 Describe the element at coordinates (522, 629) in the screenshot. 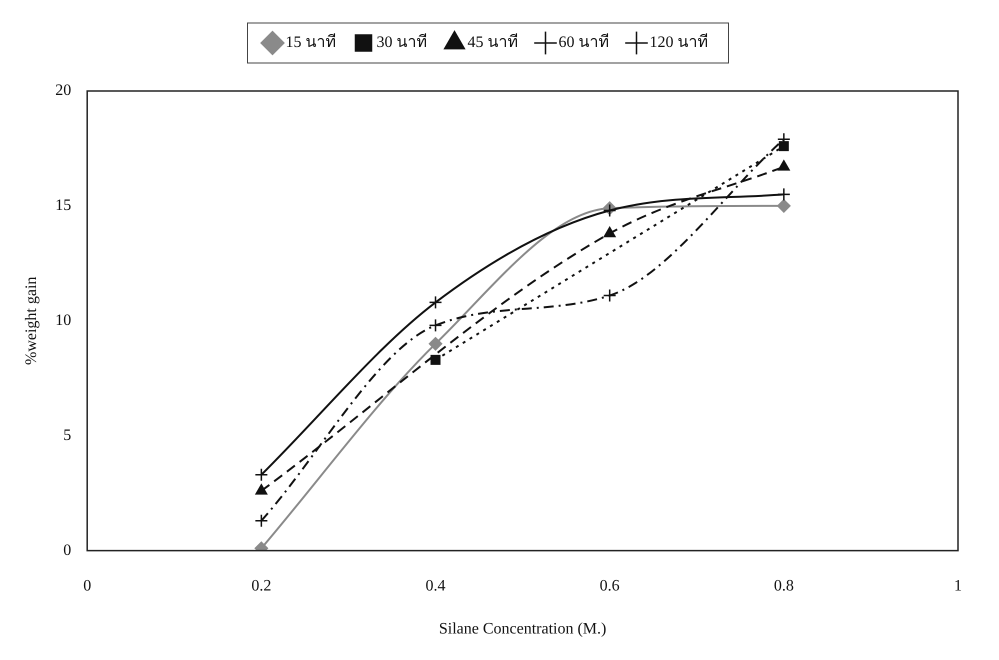

I see `x-axis-title: Silane Concentration (M.)` at that location.